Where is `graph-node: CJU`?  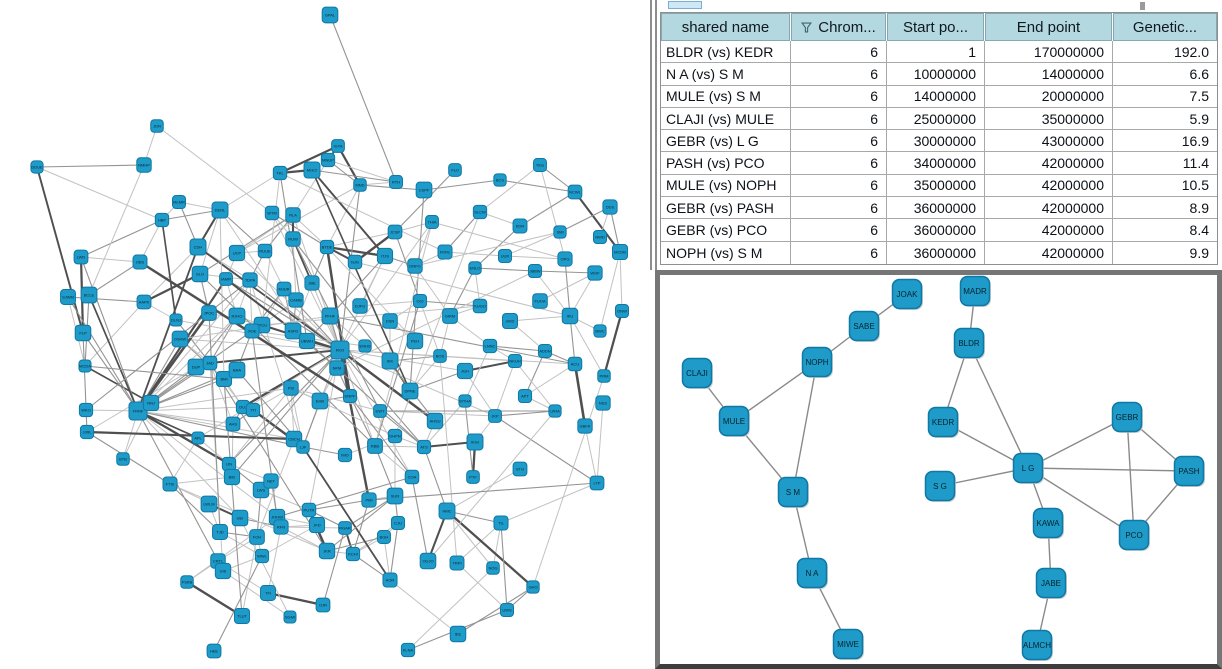 graph-node: CJU is located at coordinates (398, 523).